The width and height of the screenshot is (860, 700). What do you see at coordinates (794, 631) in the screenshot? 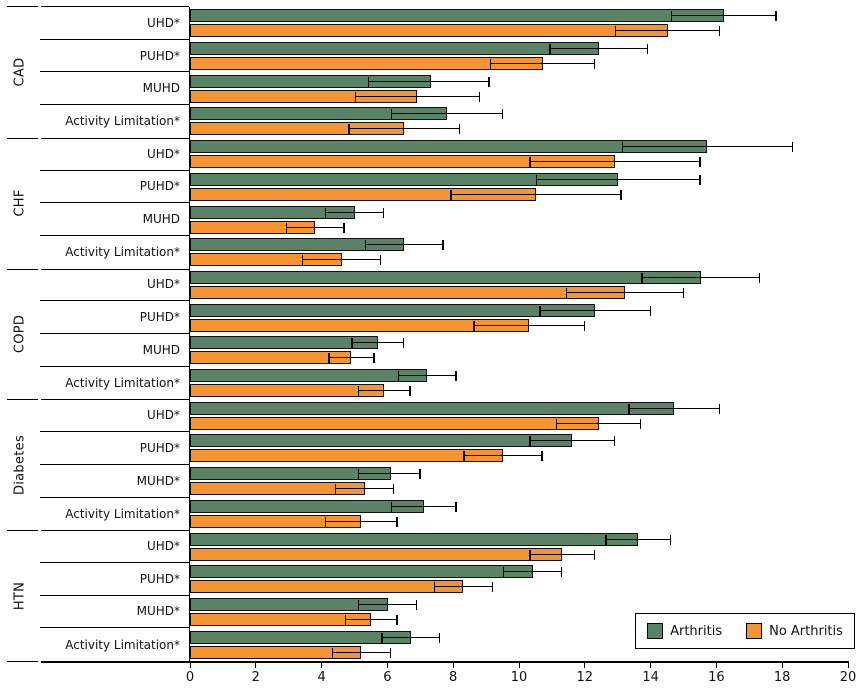
I see `legend-item-no-arthritis: No Arthritis` at bounding box center [794, 631].